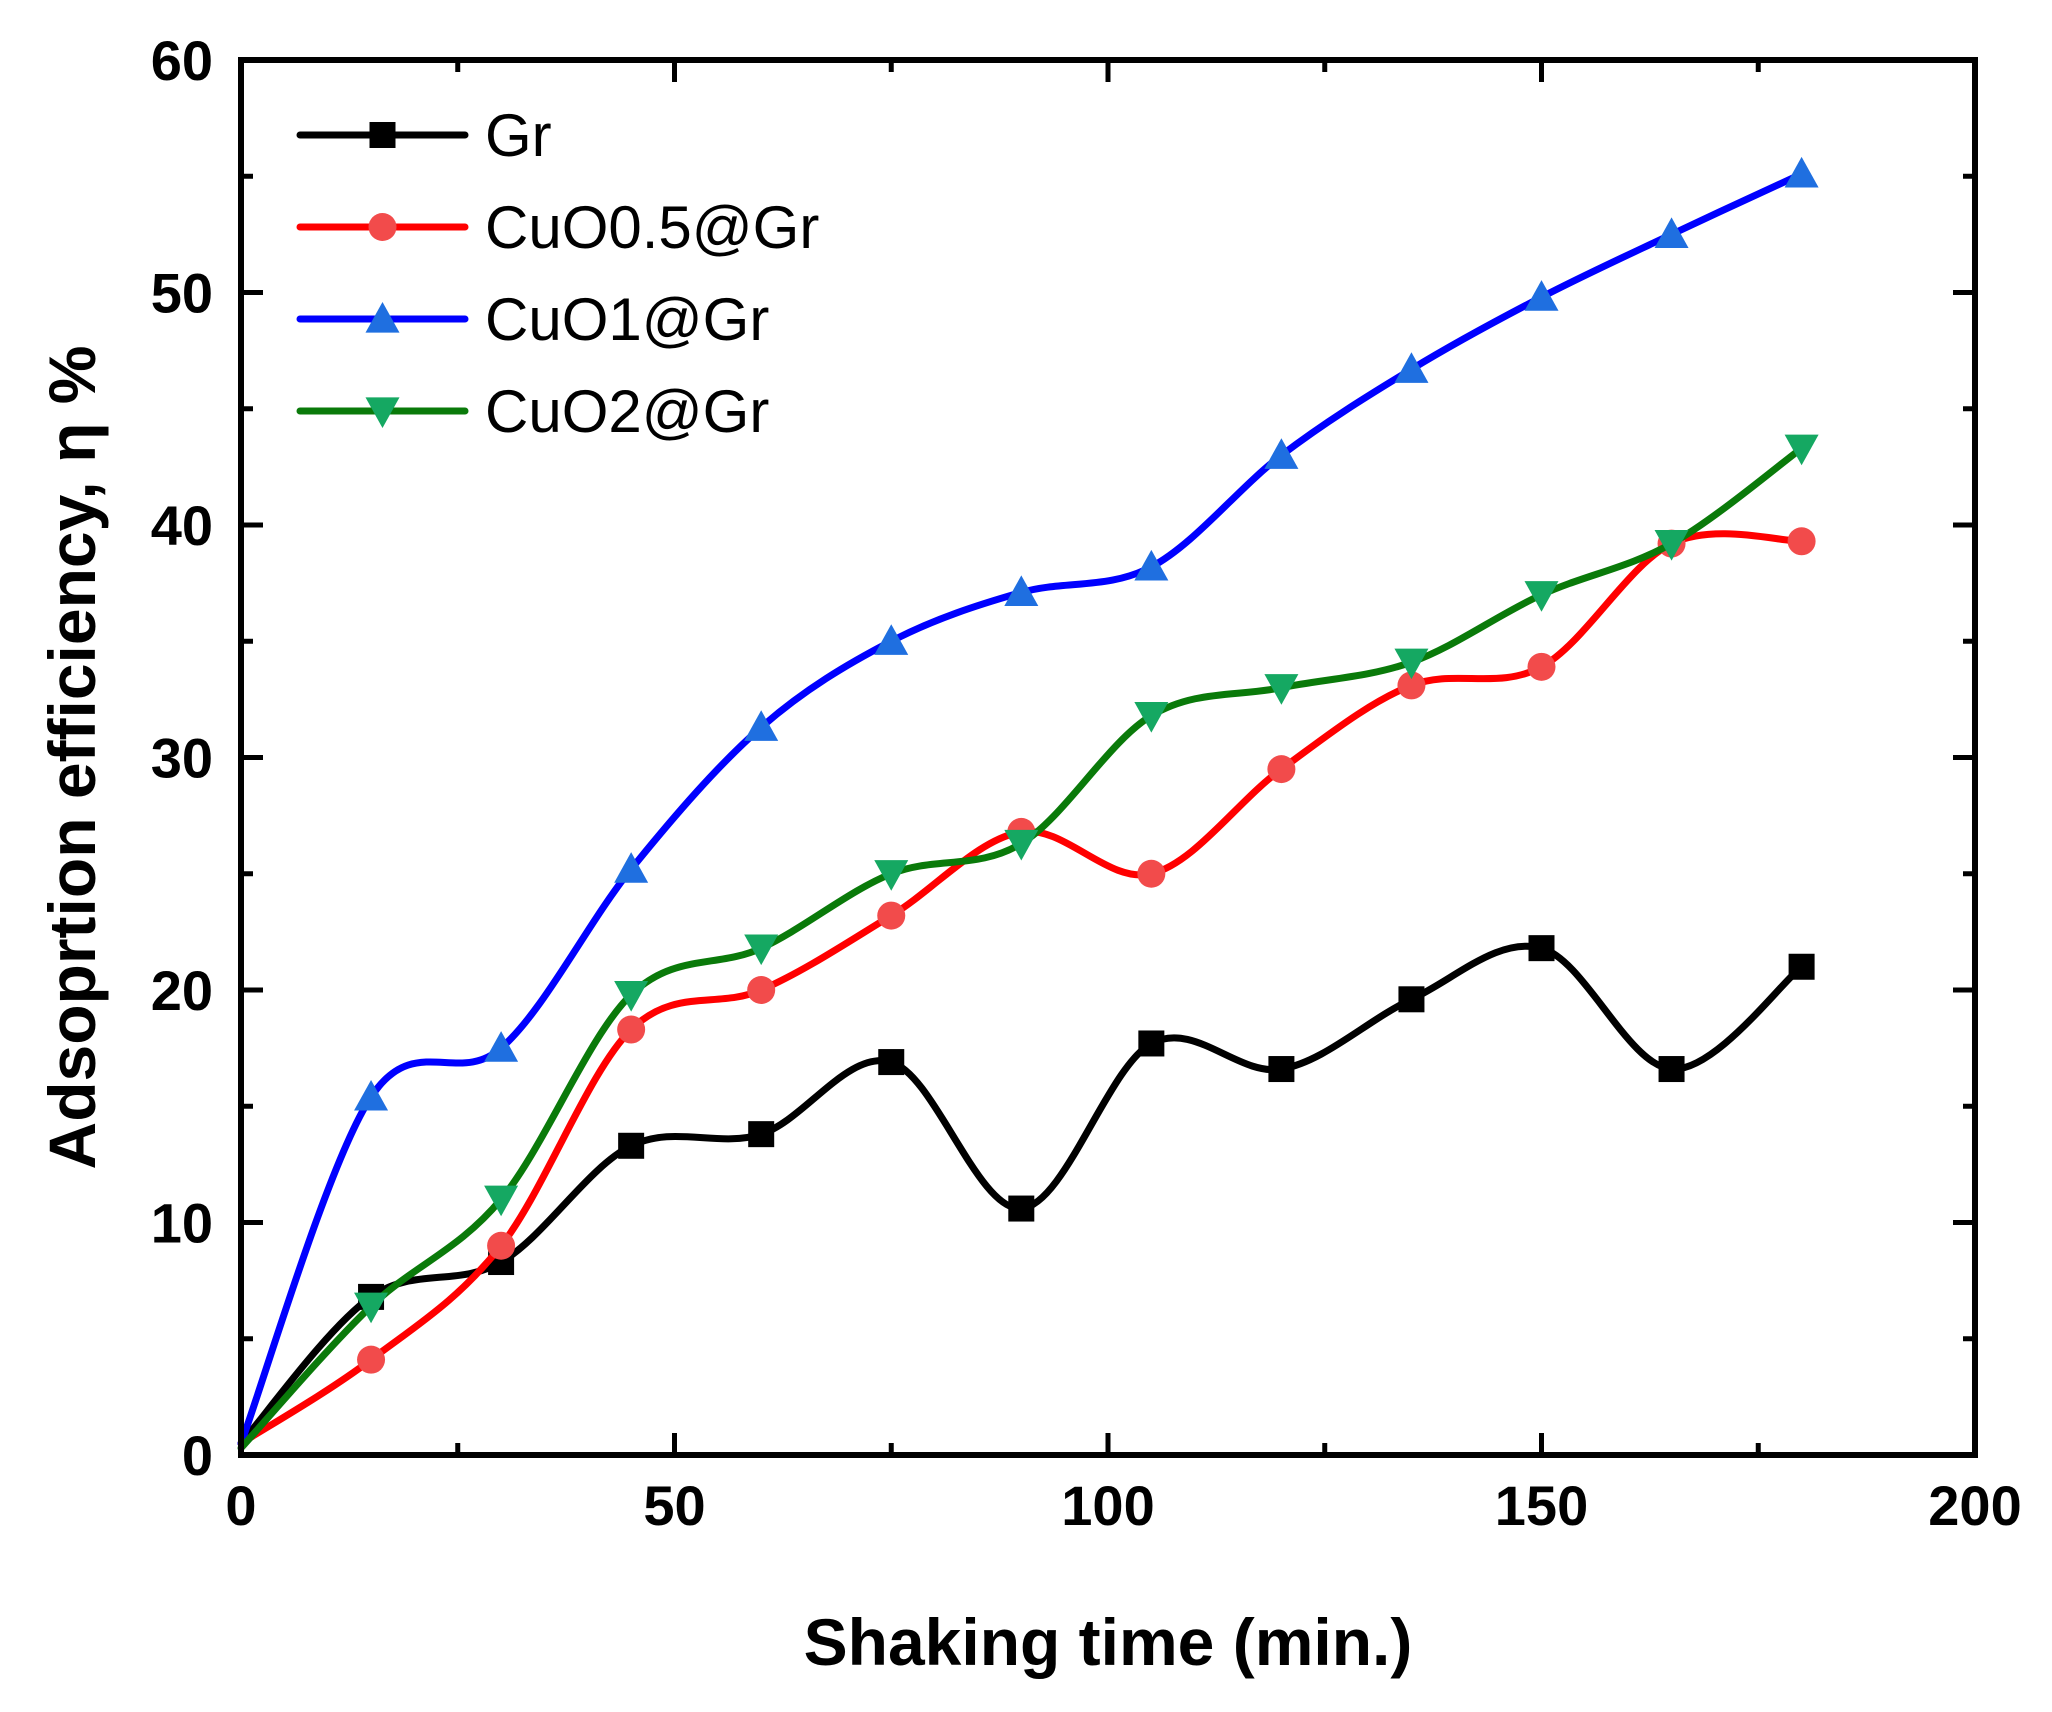 Image resolution: width=2052 pixels, height=1712 pixels. Describe the element at coordinates (182, 990) in the screenshot. I see `y-tick-label: 20` at that location.